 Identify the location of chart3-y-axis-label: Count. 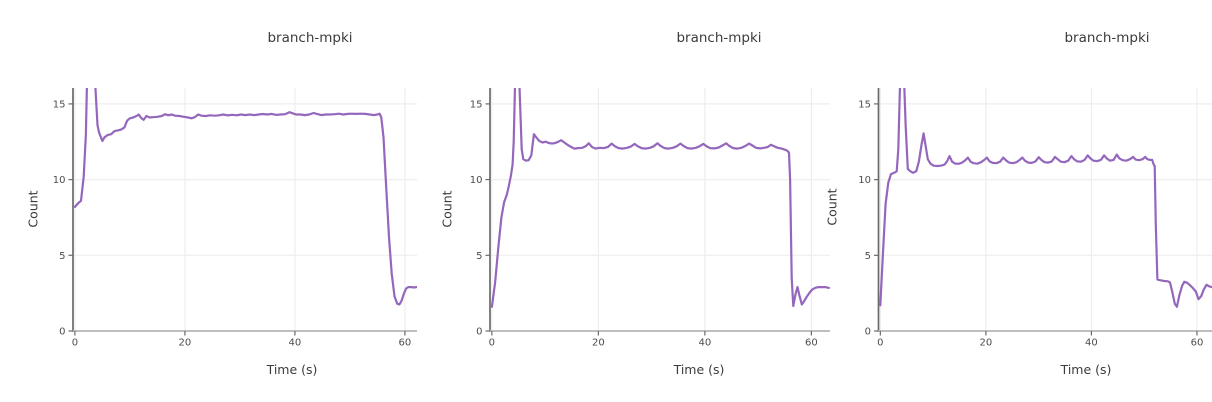
(832, 207).